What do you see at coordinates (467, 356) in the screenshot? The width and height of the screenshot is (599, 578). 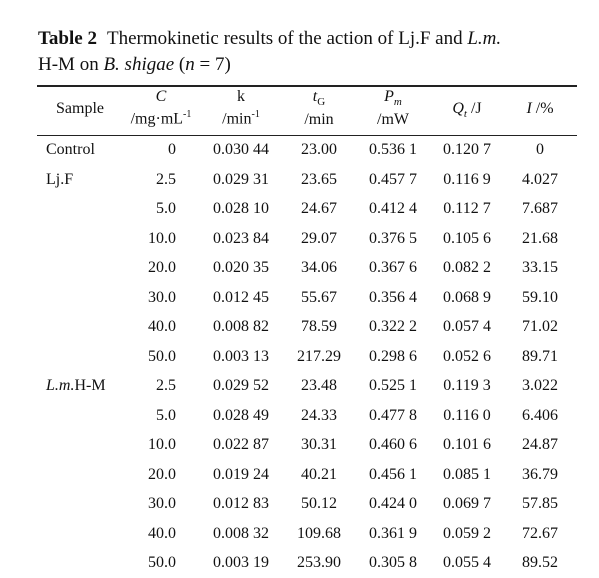 I see `cell-q: 0.052 6` at bounding box center [467, 356].